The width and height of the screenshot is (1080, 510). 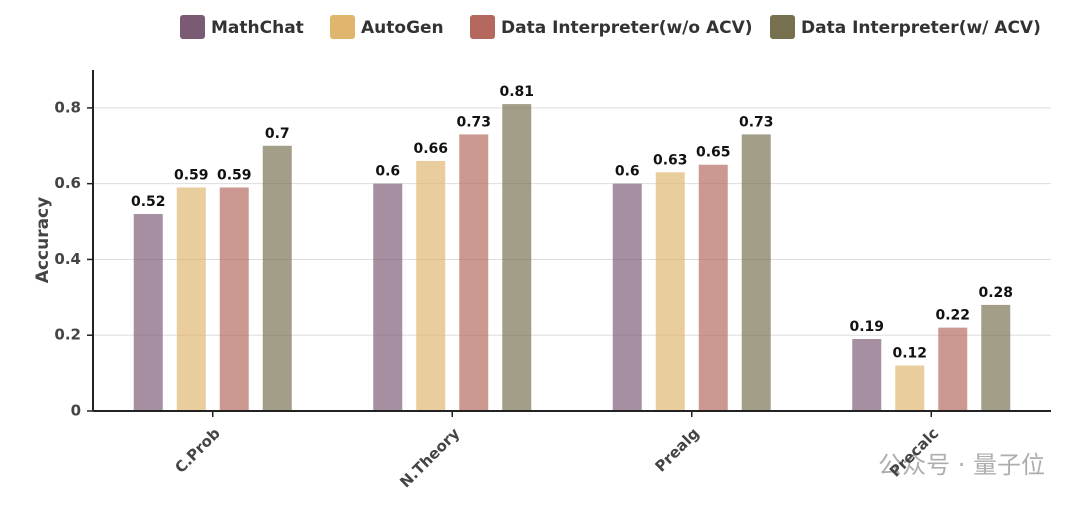 I want to click on value-label: 0.65, so click(x=713, y=153).